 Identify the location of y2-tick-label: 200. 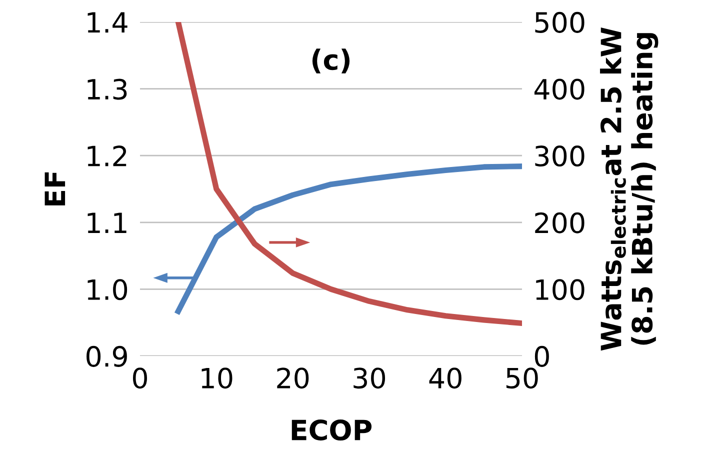
(559, 223).